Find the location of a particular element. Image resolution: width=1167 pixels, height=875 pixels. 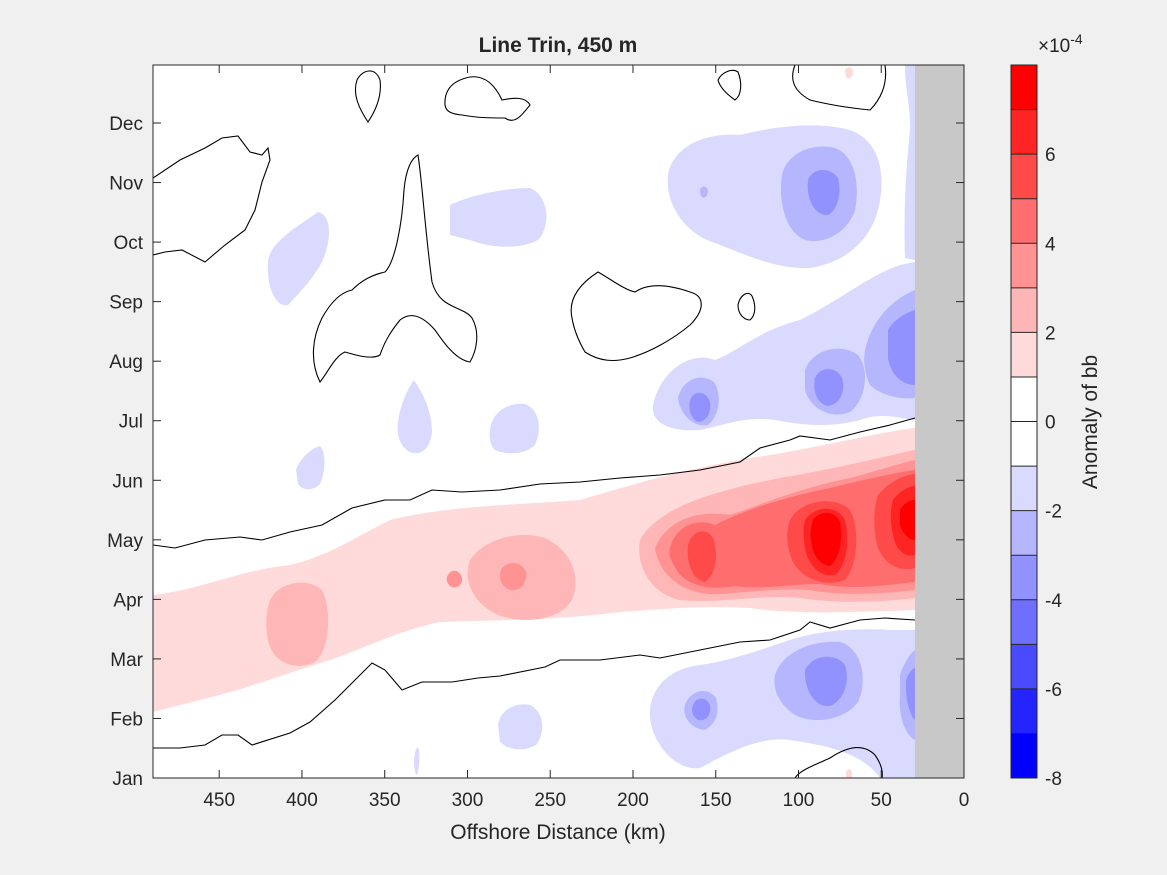

zero-contour-dec-left is located at coordinates (212, 199).